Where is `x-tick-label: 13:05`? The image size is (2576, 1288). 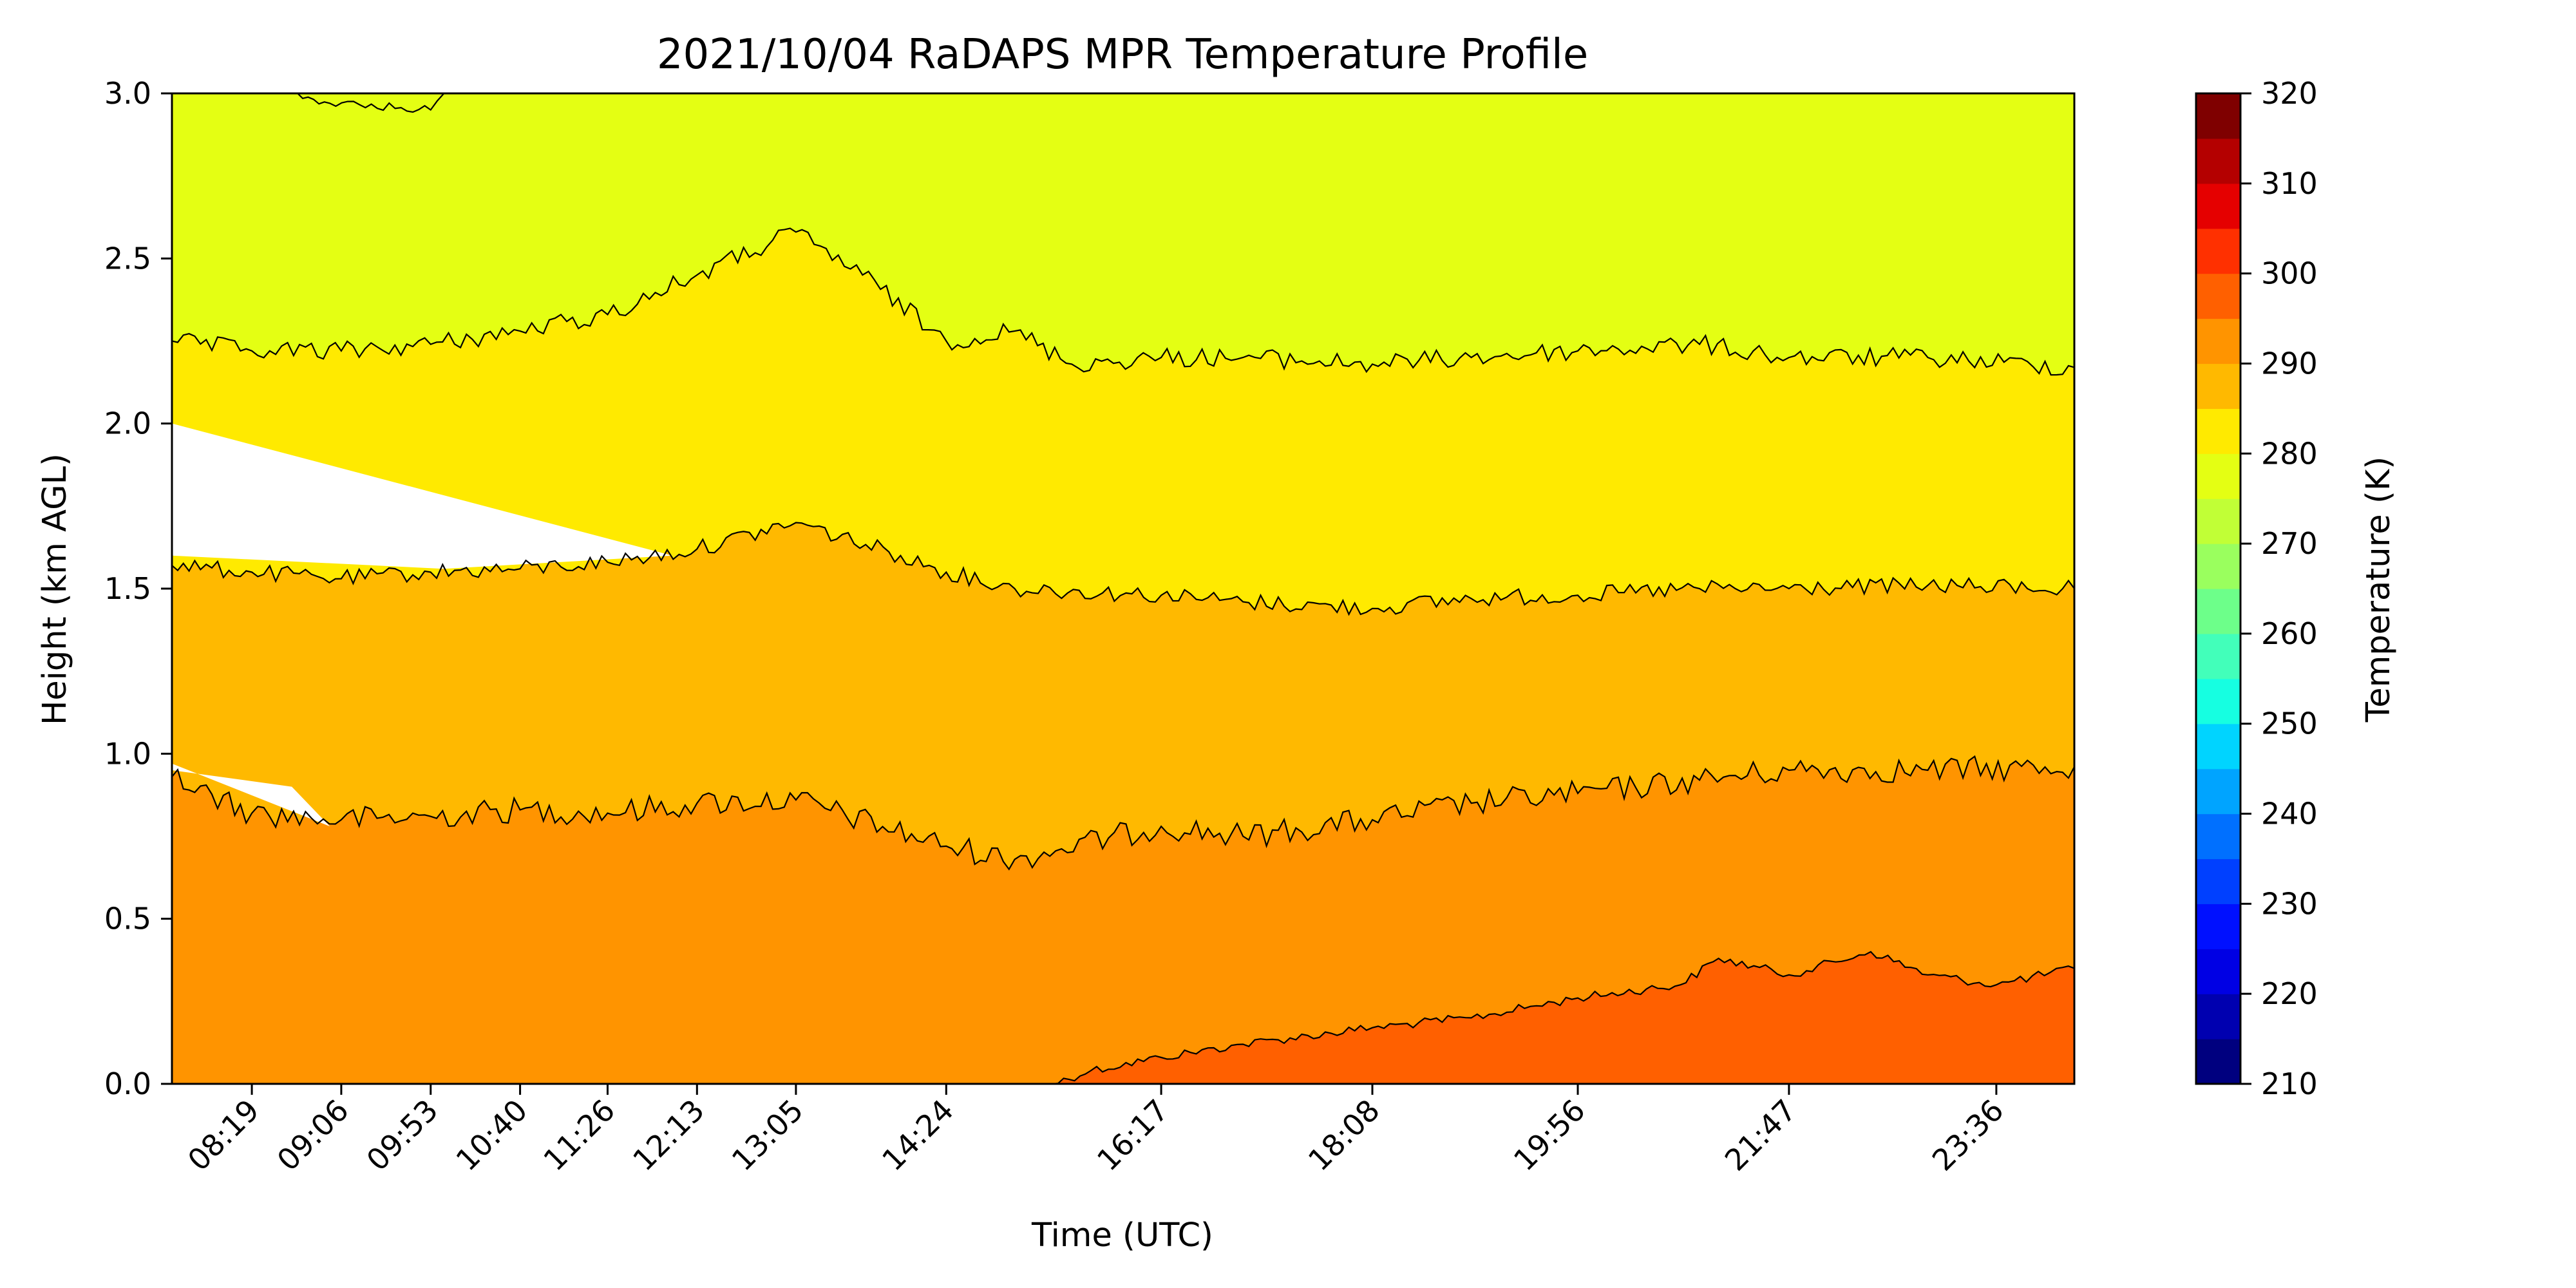
x-tick-label: 13:05 is located at coordinates (767, 1135).